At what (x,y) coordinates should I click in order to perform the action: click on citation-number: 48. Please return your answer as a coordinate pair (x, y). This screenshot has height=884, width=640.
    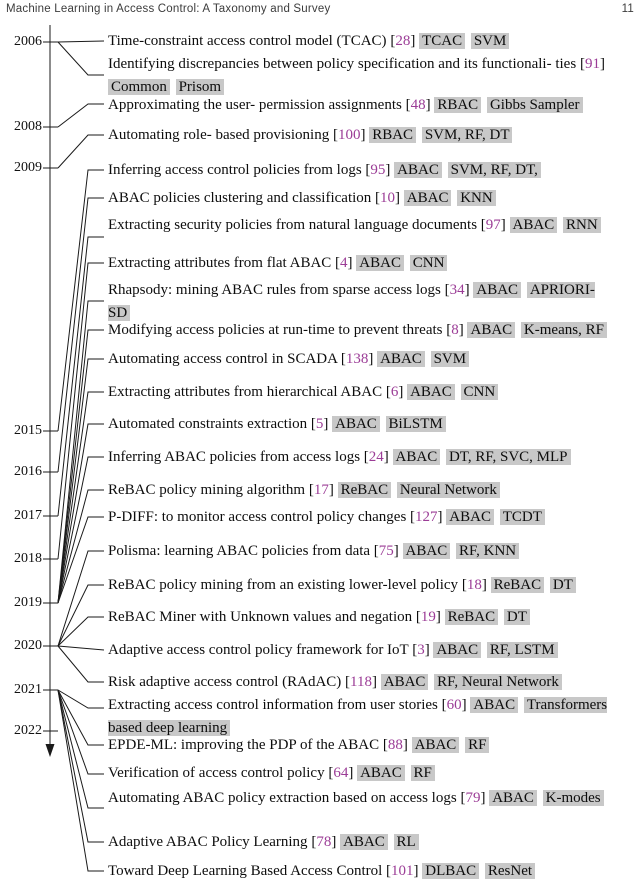
    Looking at the image, I should click on (418, 105).